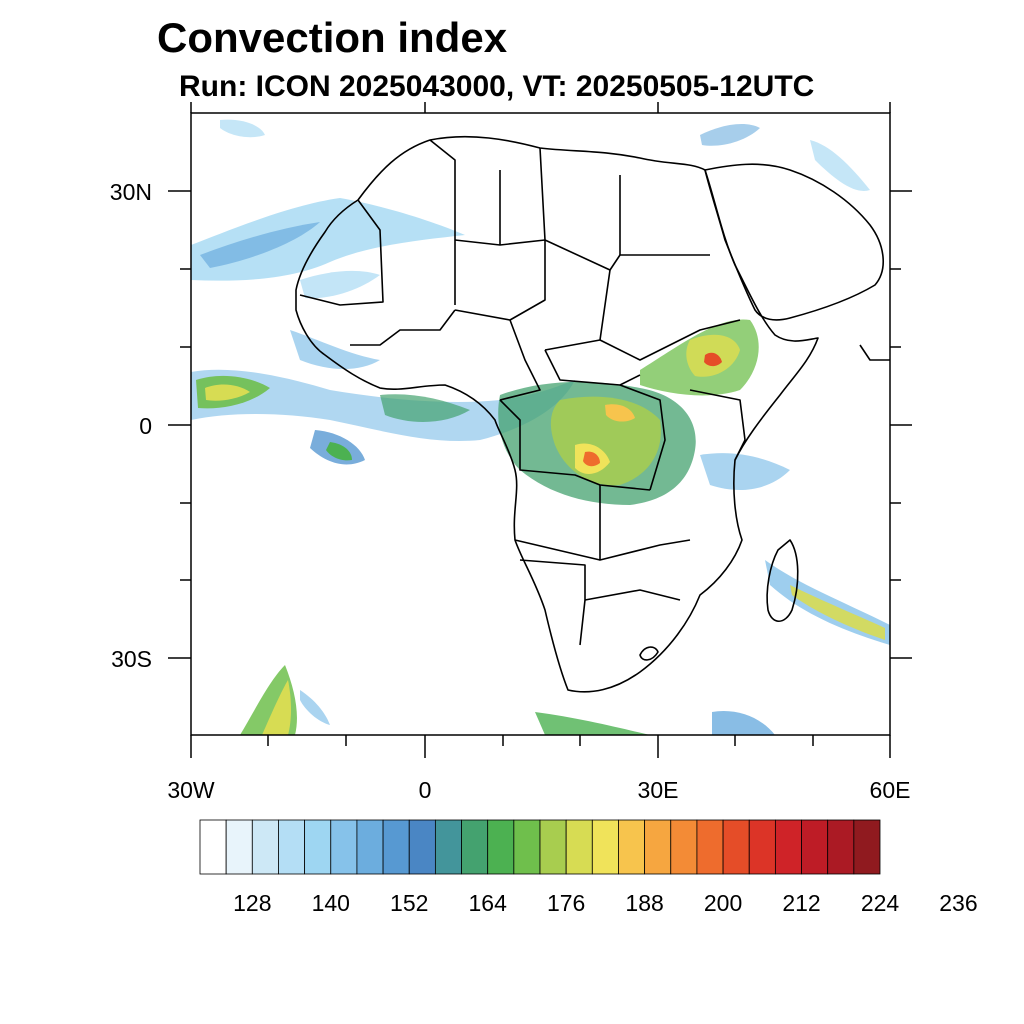 This screenshot has width=1024, height=1024. What do you see at coordinates (145, 426) in the screenshot?
I see `y-label-0: 0` at bounding box center [145, 426].